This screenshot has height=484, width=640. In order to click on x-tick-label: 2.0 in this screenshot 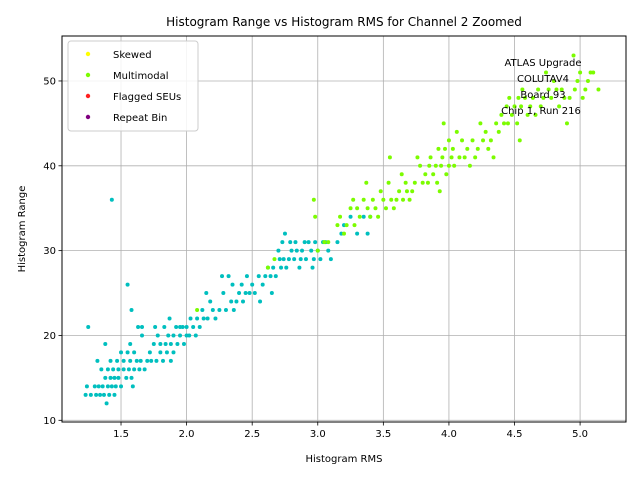, I will do `click(187, 434)`.